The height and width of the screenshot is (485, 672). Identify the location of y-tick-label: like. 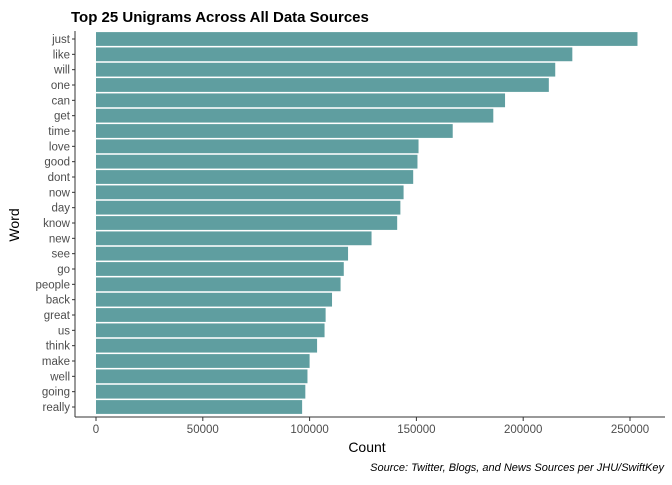
(61, 55).